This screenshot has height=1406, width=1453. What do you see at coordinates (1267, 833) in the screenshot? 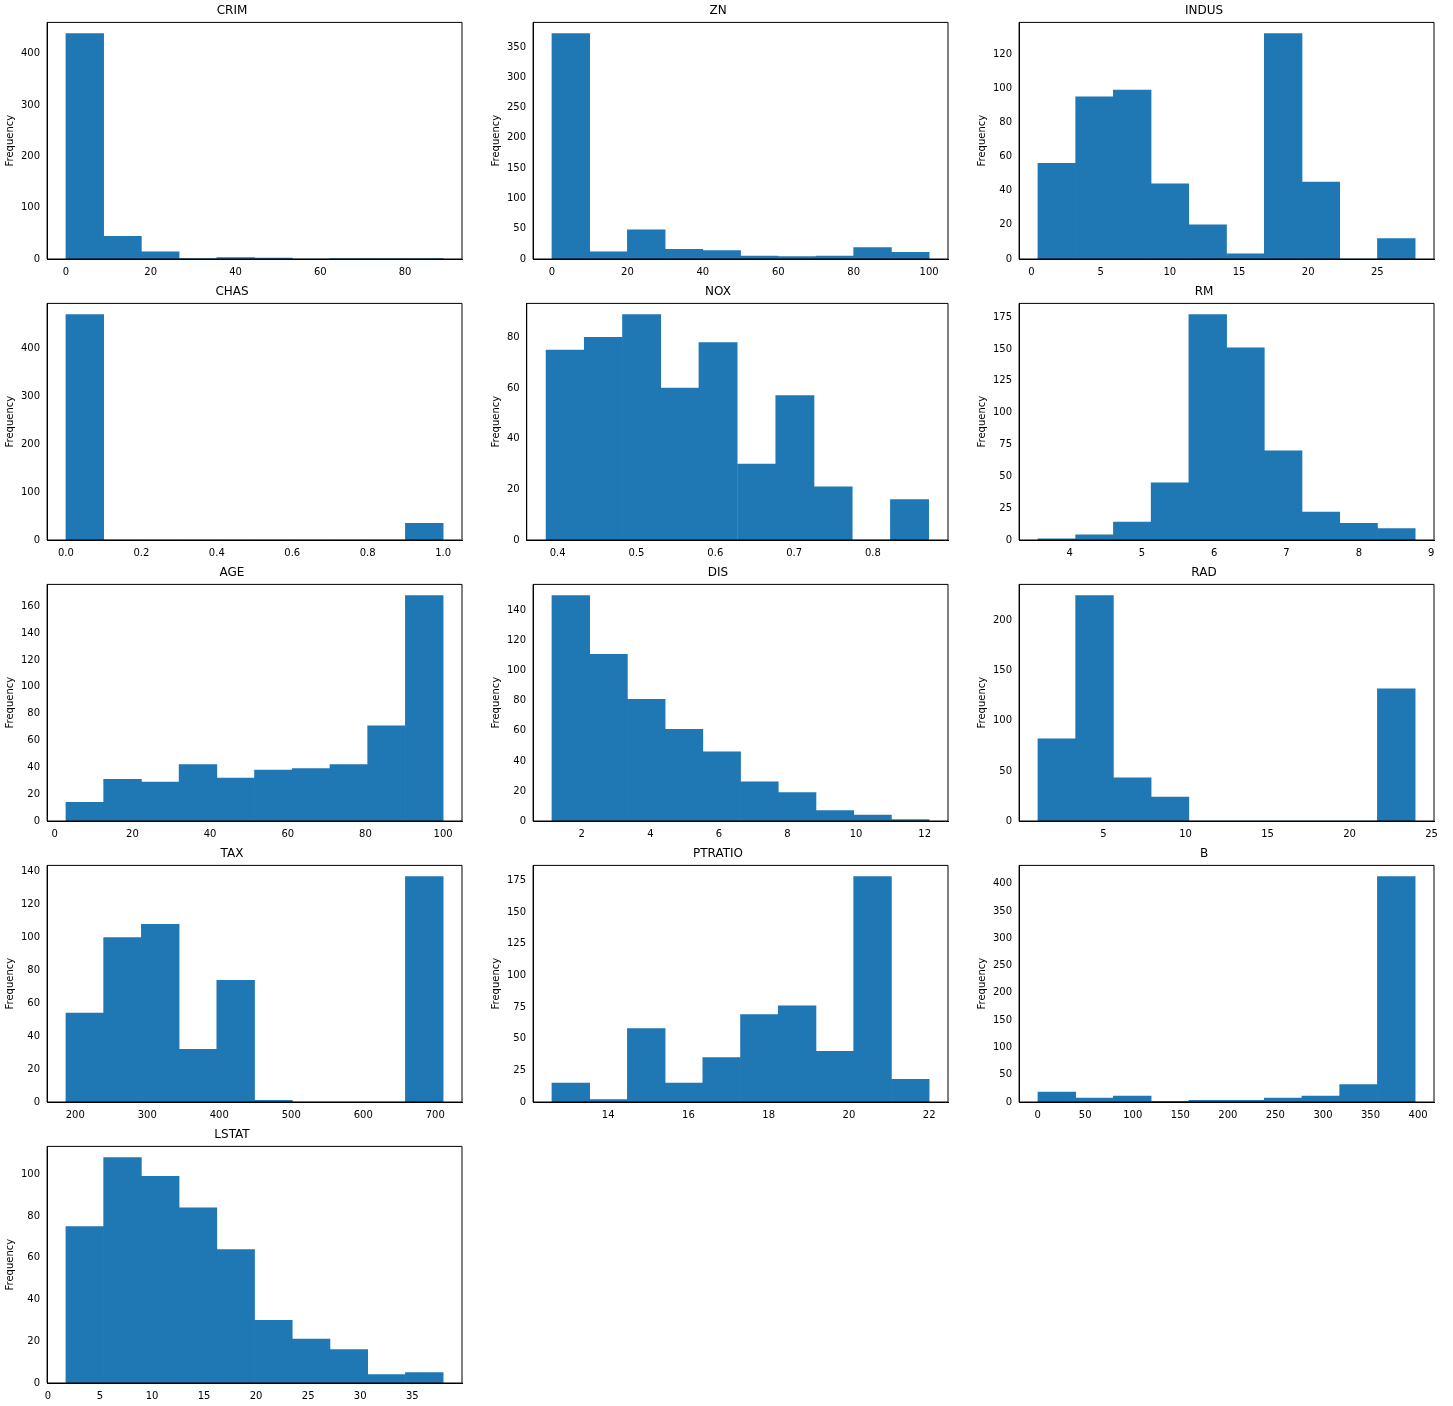
I see `x-tick-label: 15` at bounding box center [1267, 833].